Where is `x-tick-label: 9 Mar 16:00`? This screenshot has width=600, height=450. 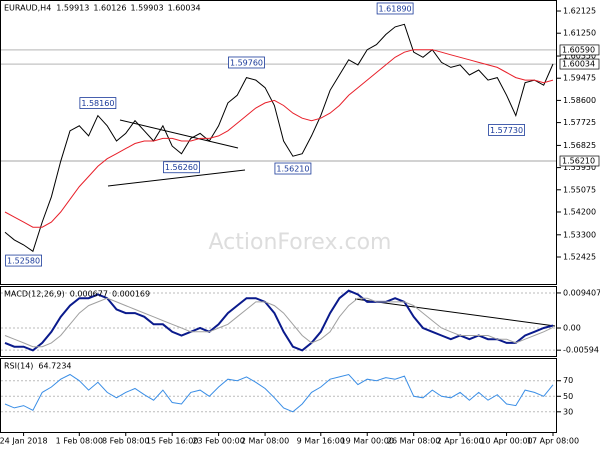
x-tick-label: 9 Mar 16:00 is located at coordinates (321, 441).